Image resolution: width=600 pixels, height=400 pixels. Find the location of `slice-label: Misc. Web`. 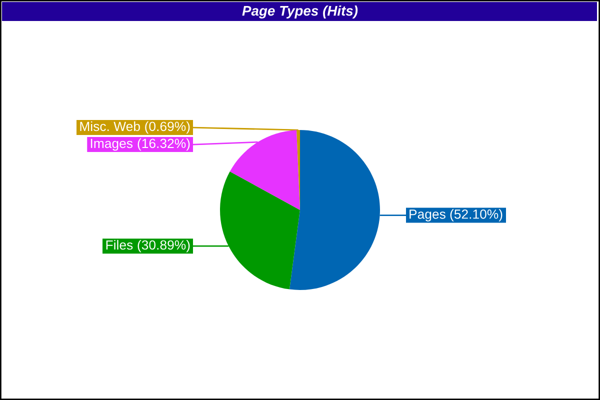

slice-label: Misc. Web is located at coordinates (110, 126).